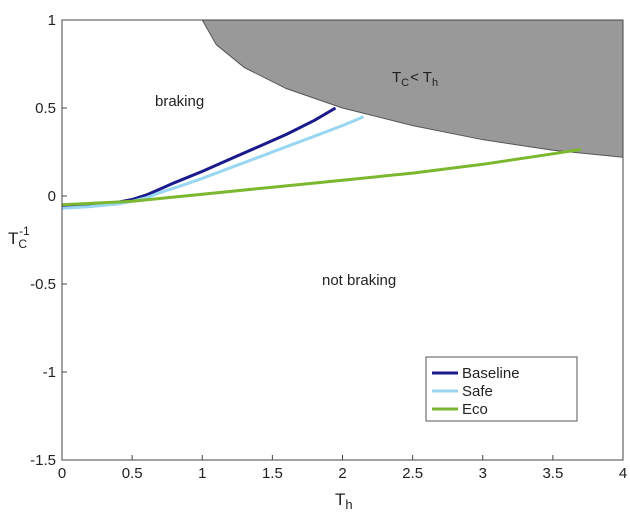  What do you see at coordinates (477, 391) in the screenshot?
I see `legend-label-safe: Safe` at bounding box center [477, 391].